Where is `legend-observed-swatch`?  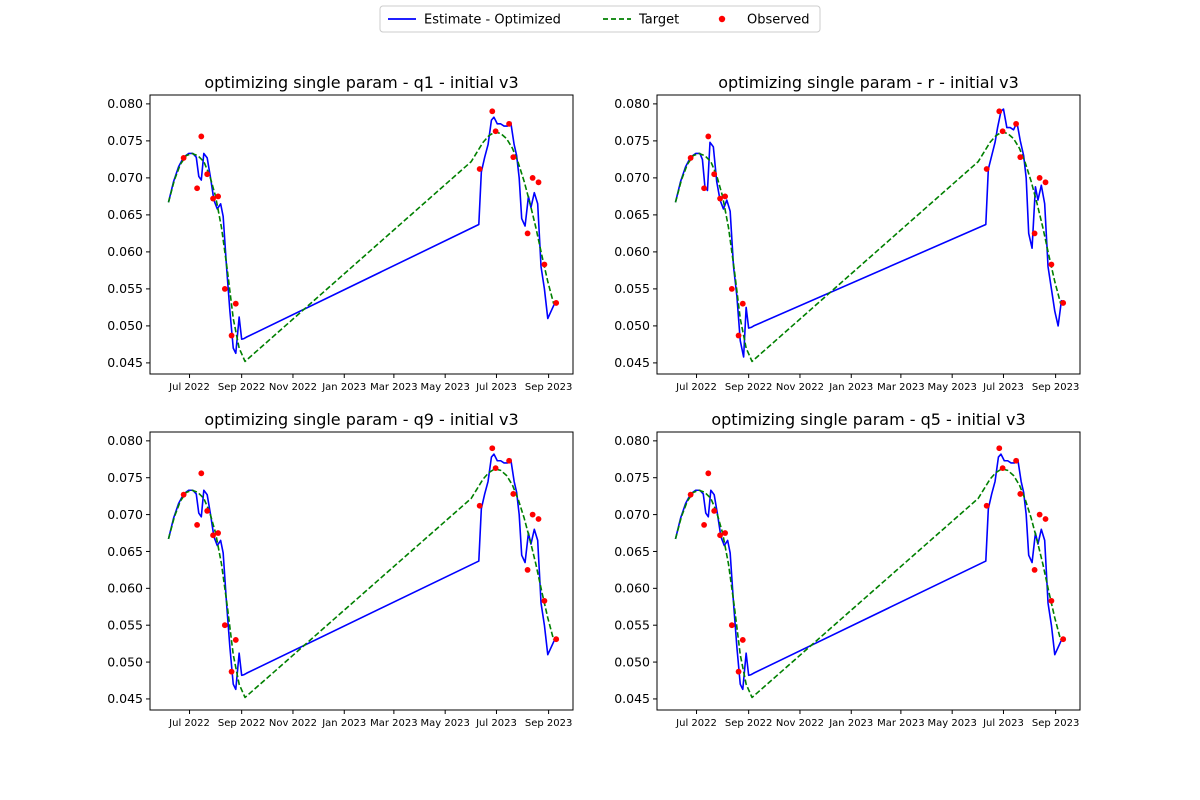 legend-observed-swatch is located at coordinates (722, 19).